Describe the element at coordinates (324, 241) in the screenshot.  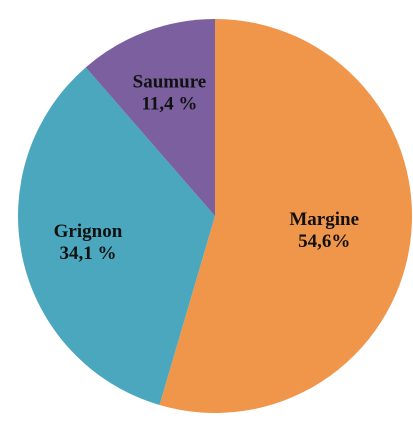
I see `slice-value-label: 54,6%` at that location.